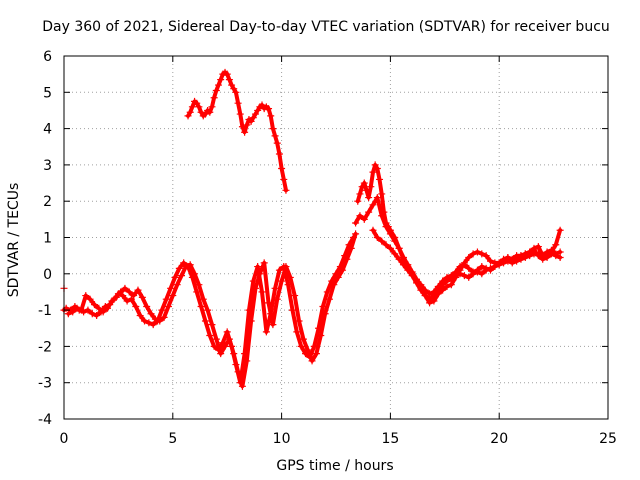 Image resolution: width=640 pixels, height=480 pixels. What do you see at coordinates (608, 439) in the screenshot?
I see `x-tick-label: 25` at bounding box center [608, 439].